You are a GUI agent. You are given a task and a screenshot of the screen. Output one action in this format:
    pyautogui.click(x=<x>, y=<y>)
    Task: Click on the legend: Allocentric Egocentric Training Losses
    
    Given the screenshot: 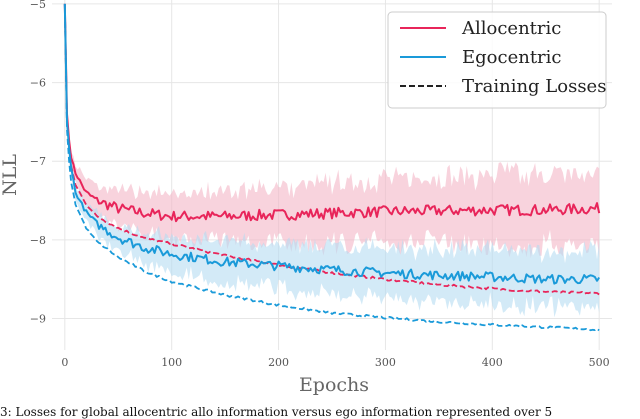 What is the action you would take?
    pyautogui.click(x=497, y=60)
    